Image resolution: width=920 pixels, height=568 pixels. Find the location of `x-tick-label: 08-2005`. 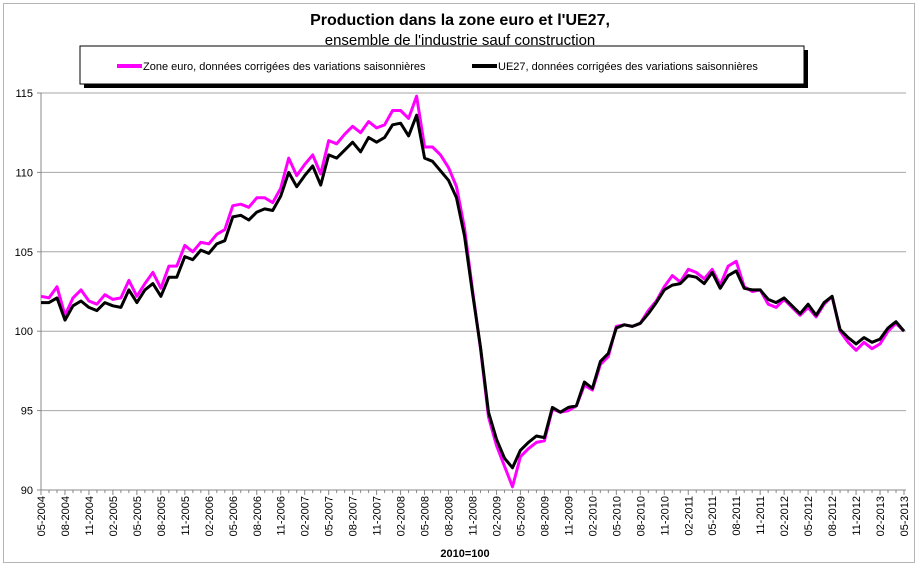

x-tick-label: 08-2005 is located at coordinates (162, 516).